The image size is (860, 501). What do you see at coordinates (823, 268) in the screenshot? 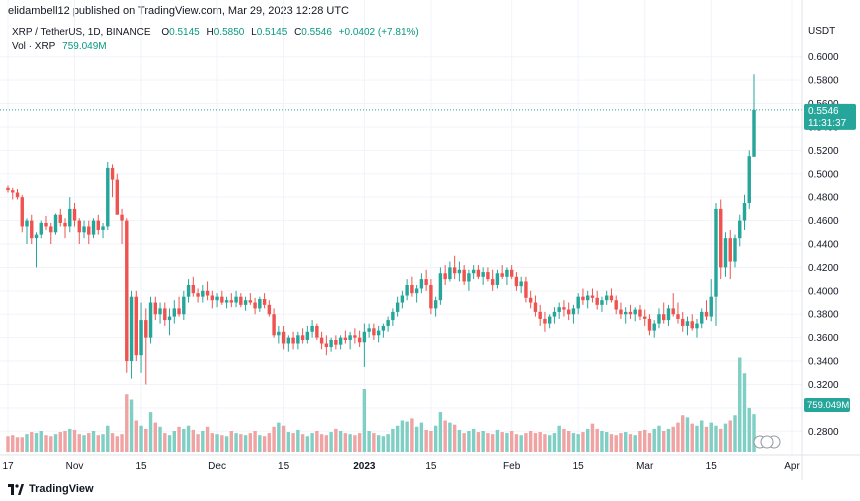
I see `price-tick-label: 0.4200` at bounding box center [823, 268].